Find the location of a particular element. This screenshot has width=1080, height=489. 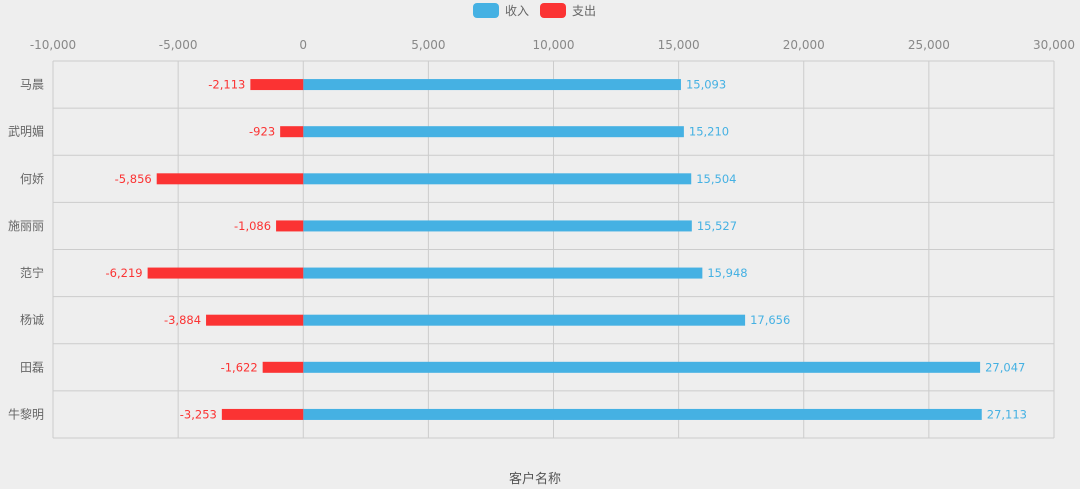

x-tick-label: 10,000 is located at coordinates (554, 45).